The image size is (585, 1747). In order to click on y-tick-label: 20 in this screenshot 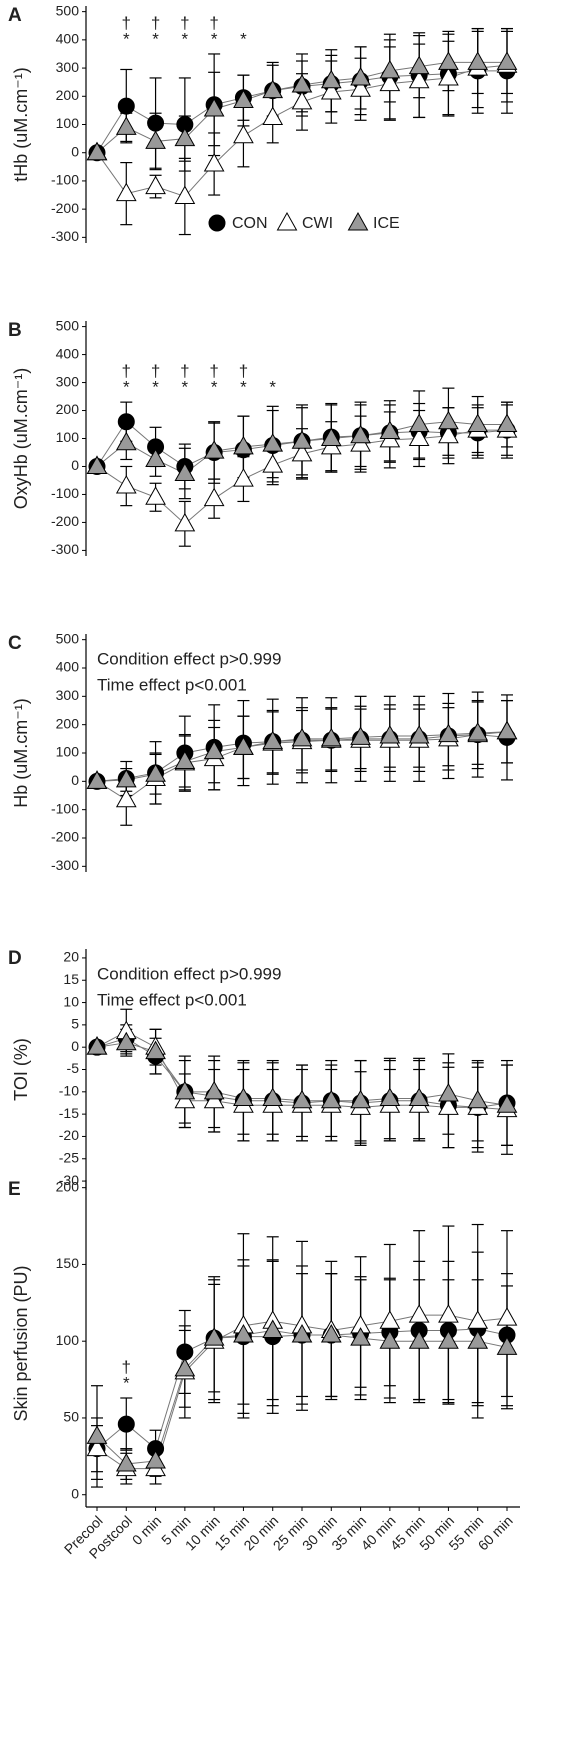, I will do `click(71, 957)`.